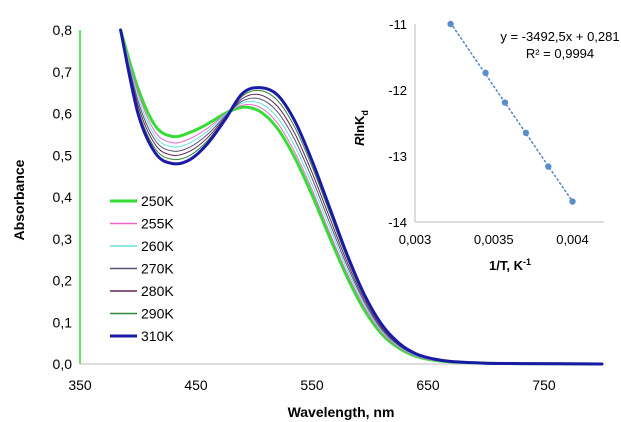 This screenshot has height=422, width=621. I want to click on inset-y-tick-label: -12, so click(397, 90).